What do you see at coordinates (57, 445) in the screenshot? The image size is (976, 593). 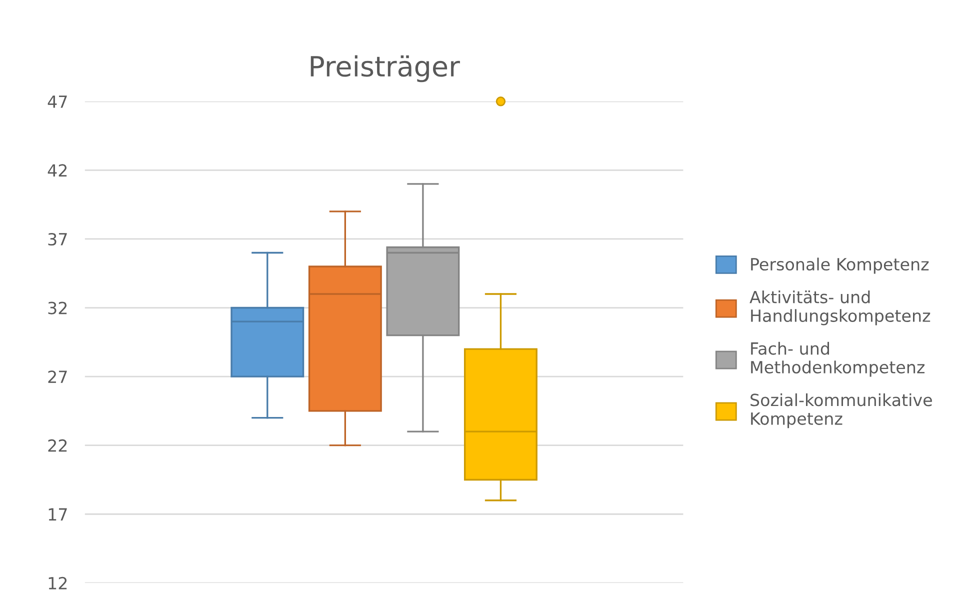 I see `y-tick-label: 22` at bounding box center [57, 445].